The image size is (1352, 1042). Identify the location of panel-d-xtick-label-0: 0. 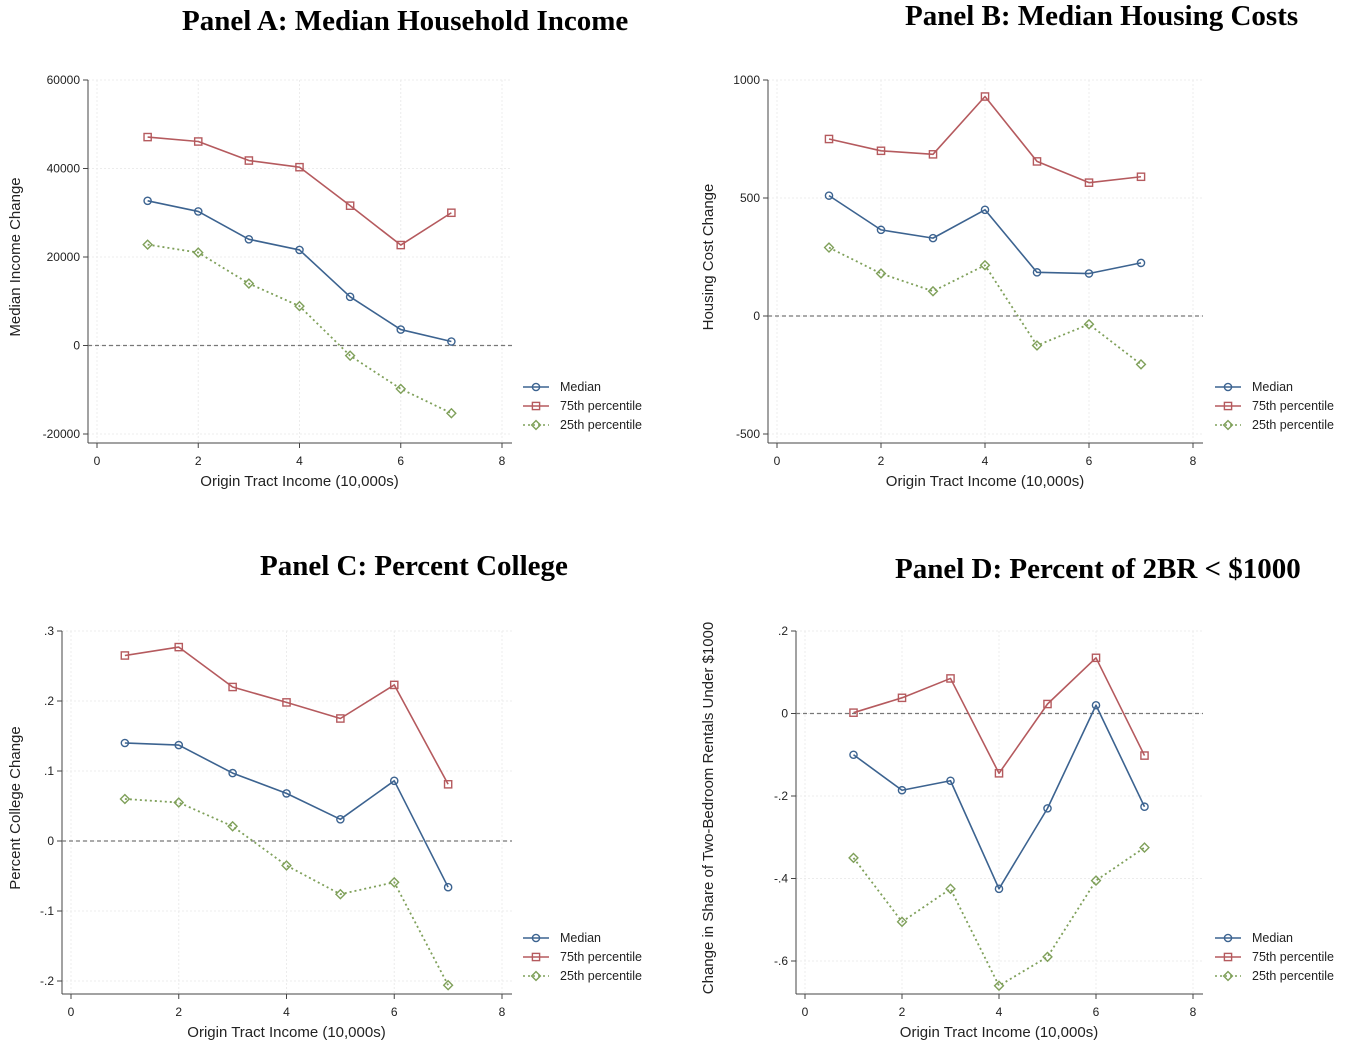
(805, 1012).